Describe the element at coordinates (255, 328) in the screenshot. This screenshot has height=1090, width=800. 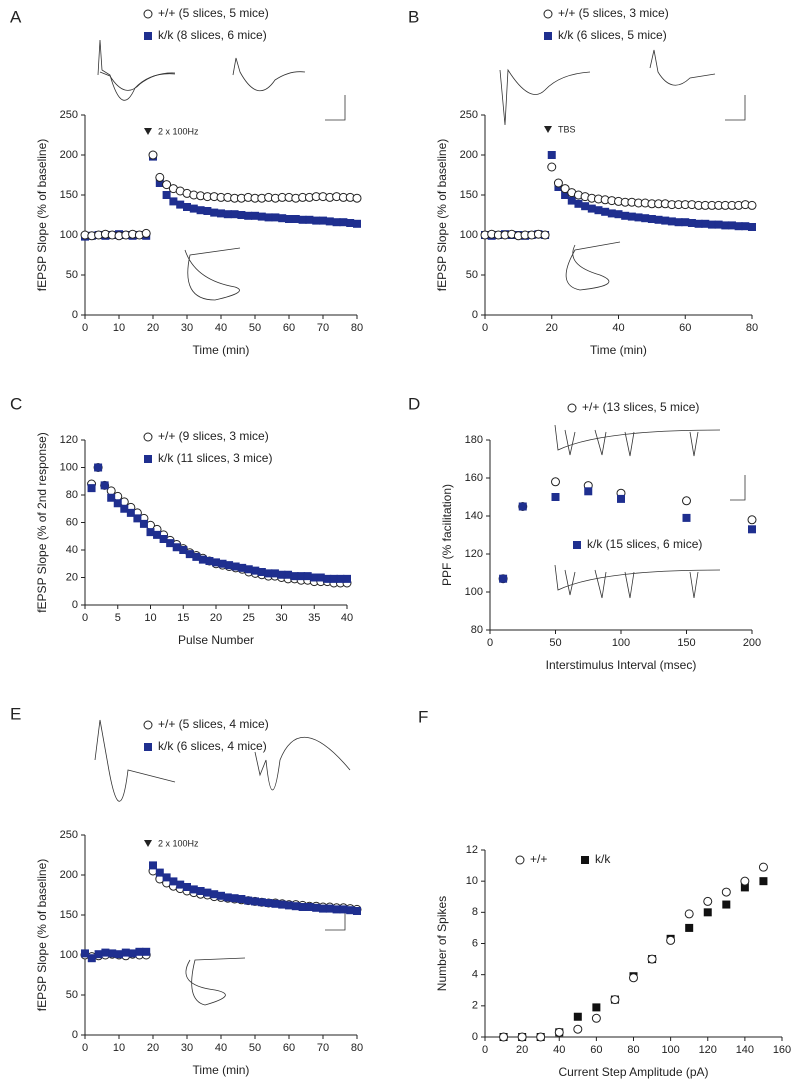
I see `x-tick-label: 50` at that location.